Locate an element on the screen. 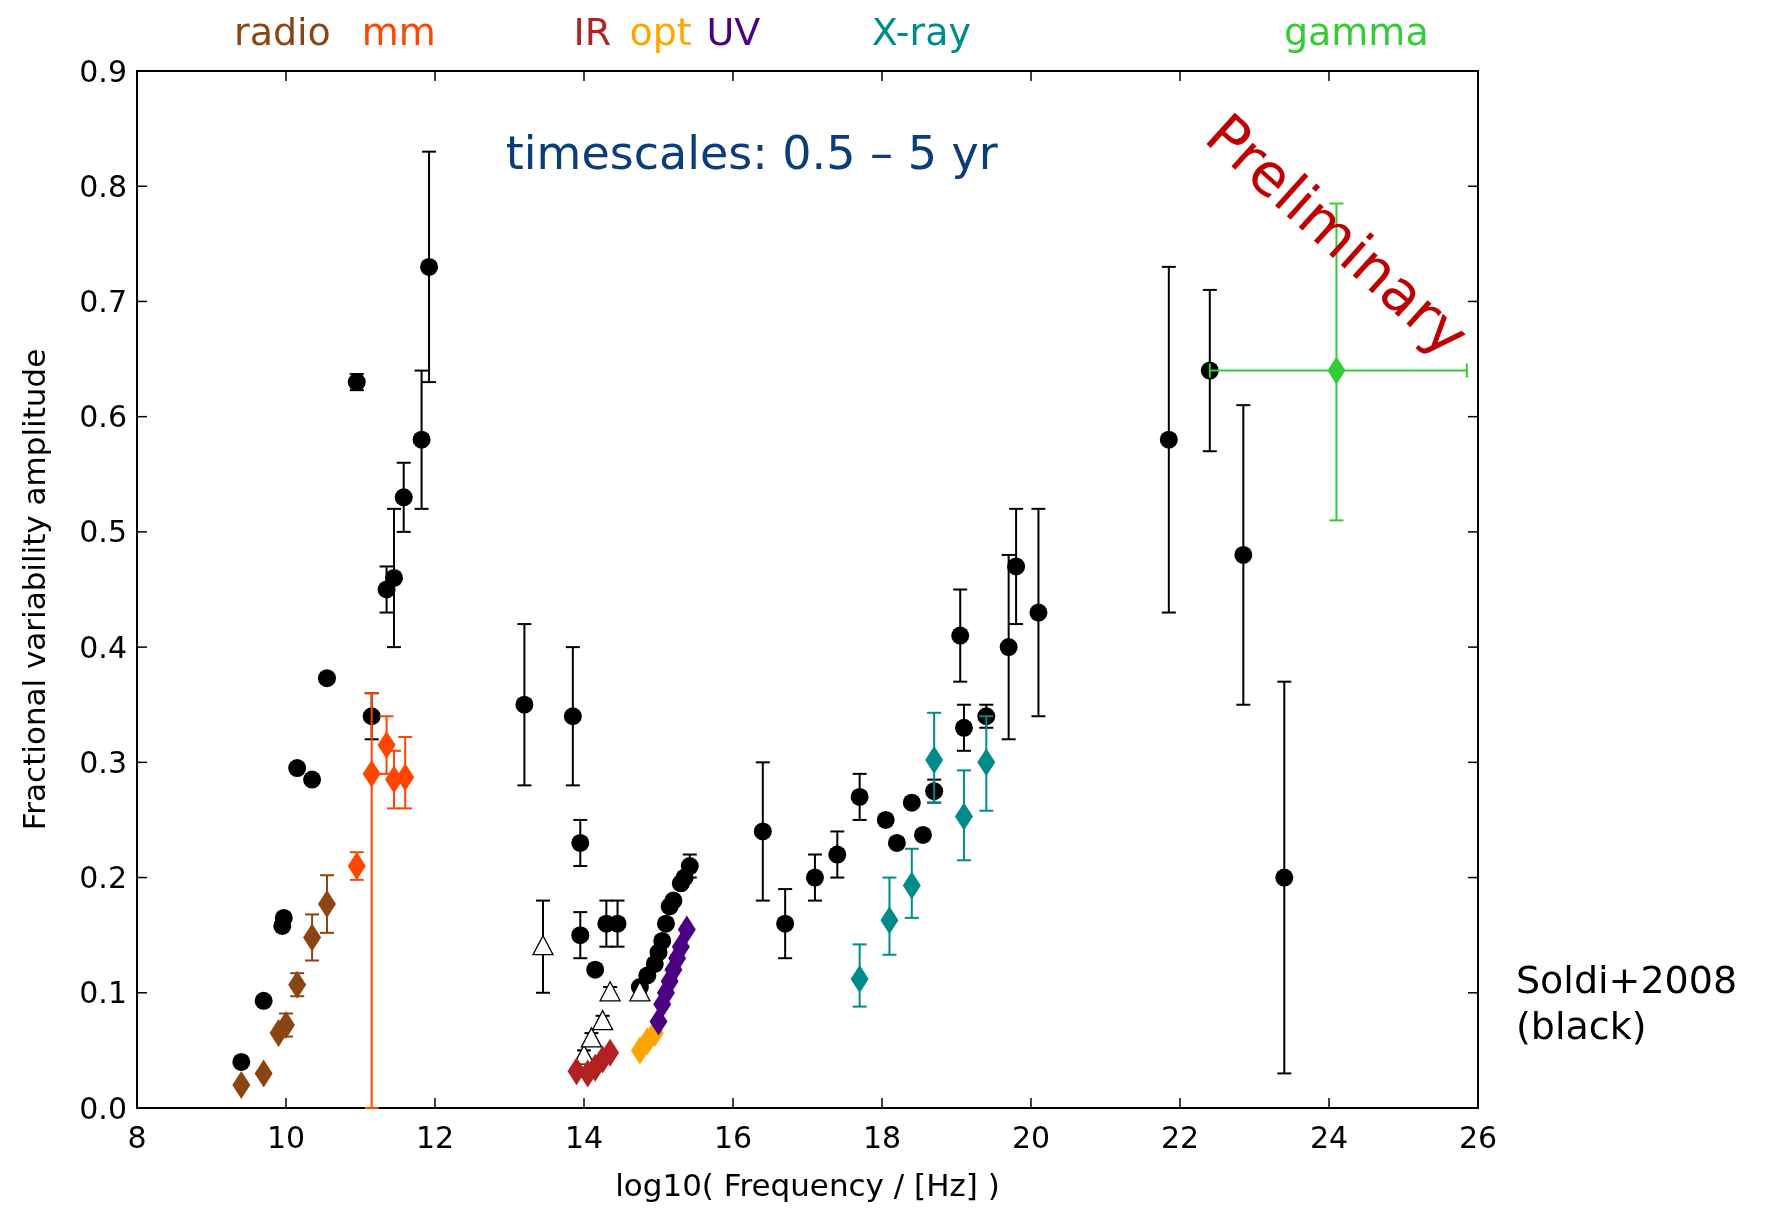  x-axis-title: log10( Frequency / [Hz] ) is located at coordinates (807, 1185).